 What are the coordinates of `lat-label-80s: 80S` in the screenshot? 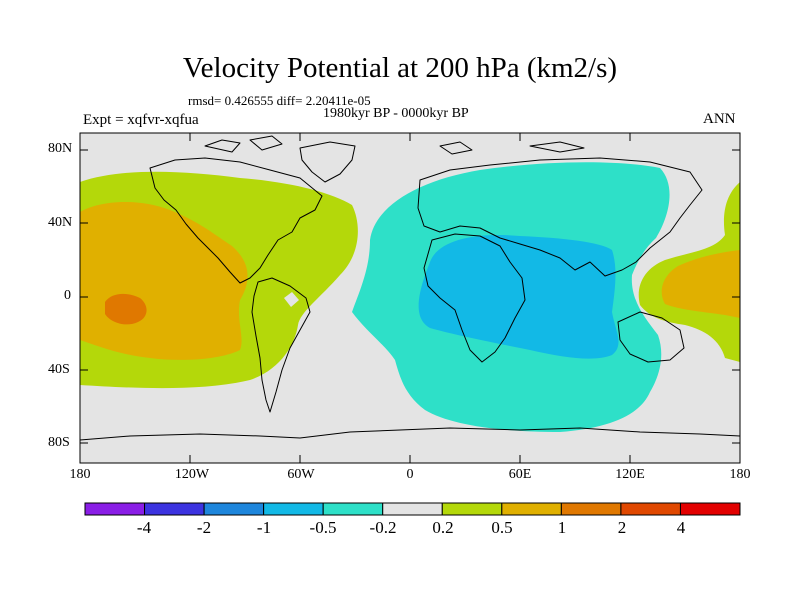 It's located at (59, 442).